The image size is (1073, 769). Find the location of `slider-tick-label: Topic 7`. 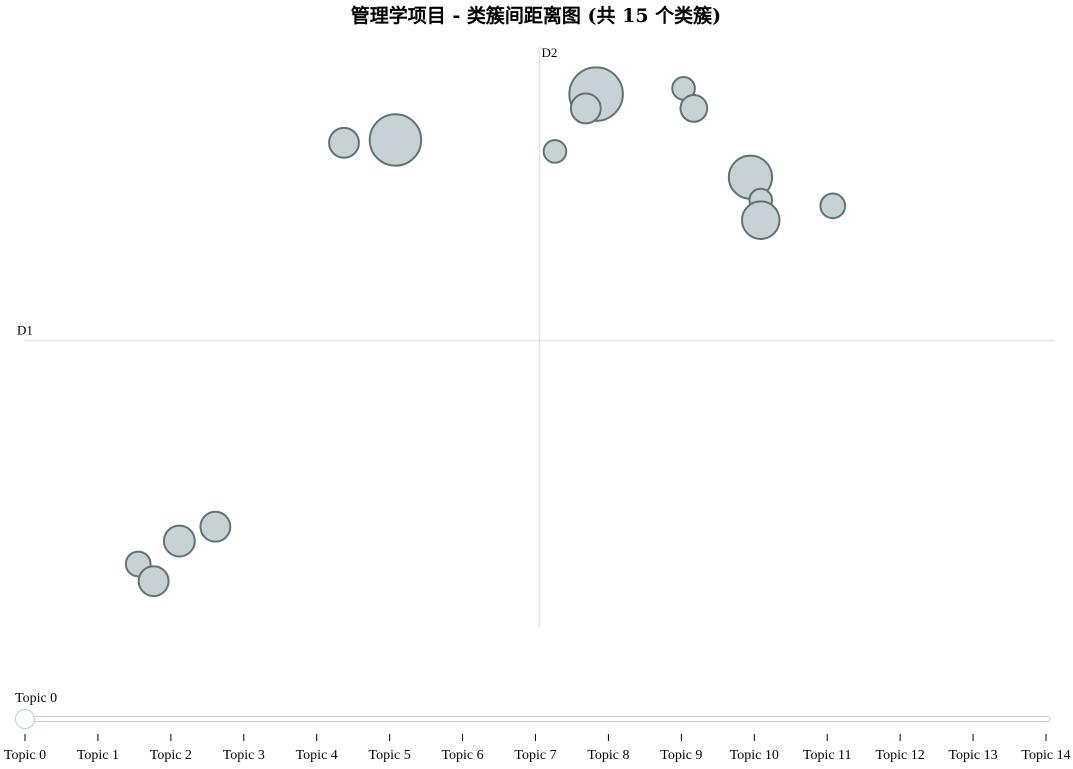

slider-tick-label: Topic 7 is located at coordinates (535, 755).